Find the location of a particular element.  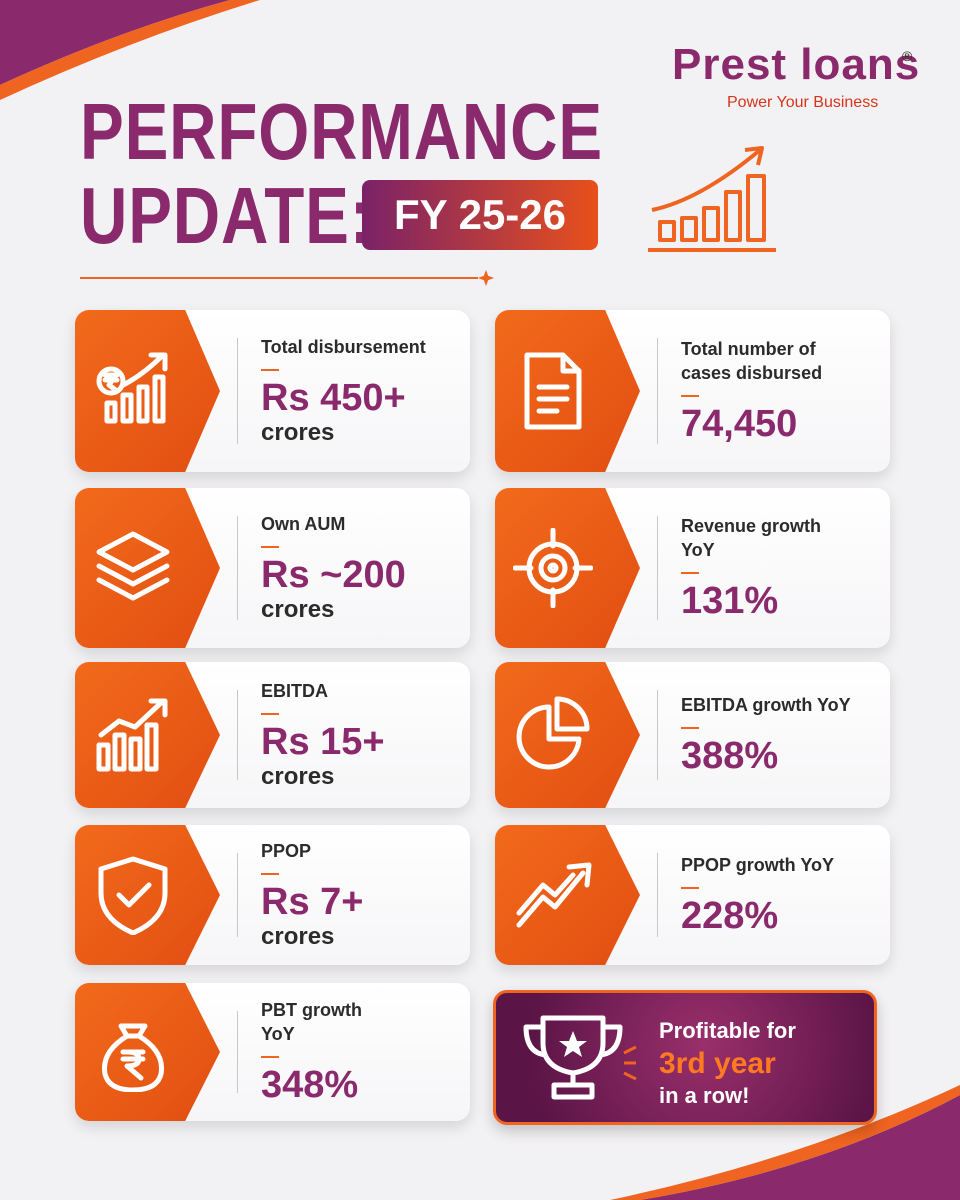

metric-label: PPOP growth YoY is located at coordinates (758, 864).